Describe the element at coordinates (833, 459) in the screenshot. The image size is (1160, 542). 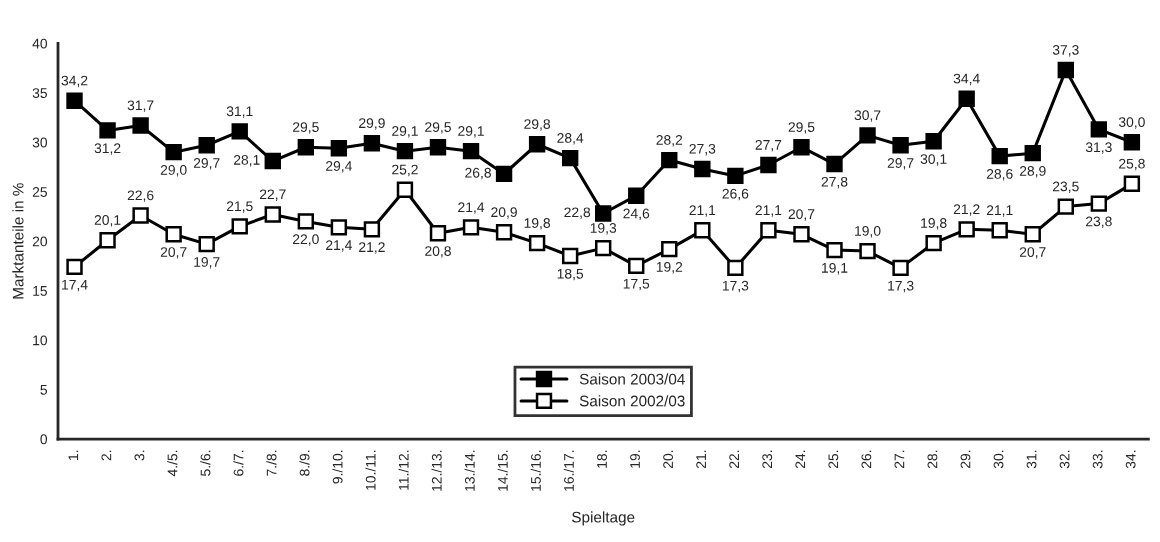
I see `x-tick-label: 25.` at that location.